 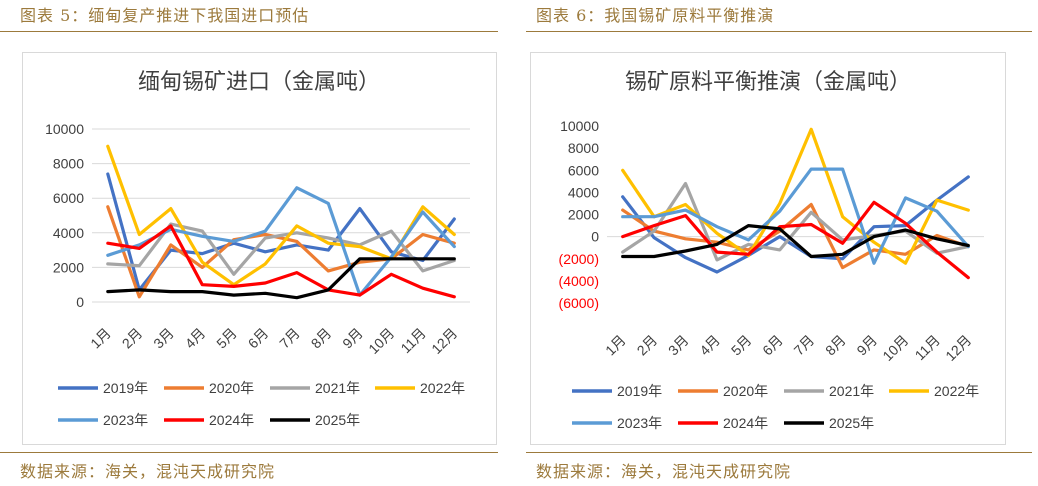 What do you see at coordinates (579, 259) in the screenshot?
I see `y-tick-label: (2000)` at bounding box center [579, 259].